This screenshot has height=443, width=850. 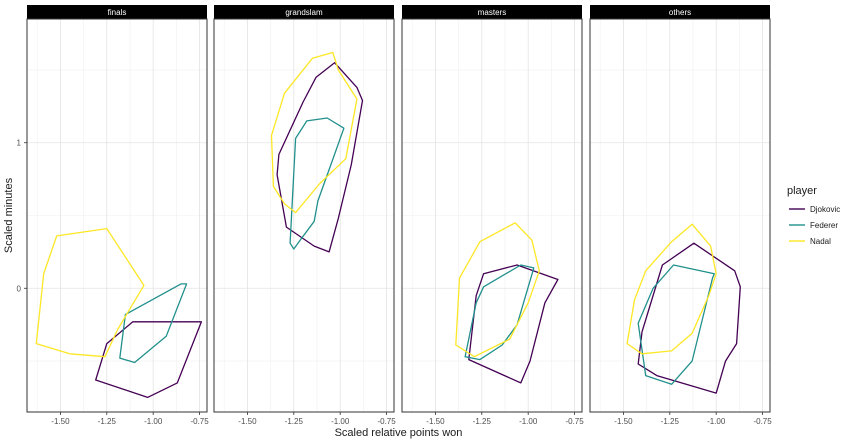 I want to click on strip-grandslam, so click(x=304, y=12).